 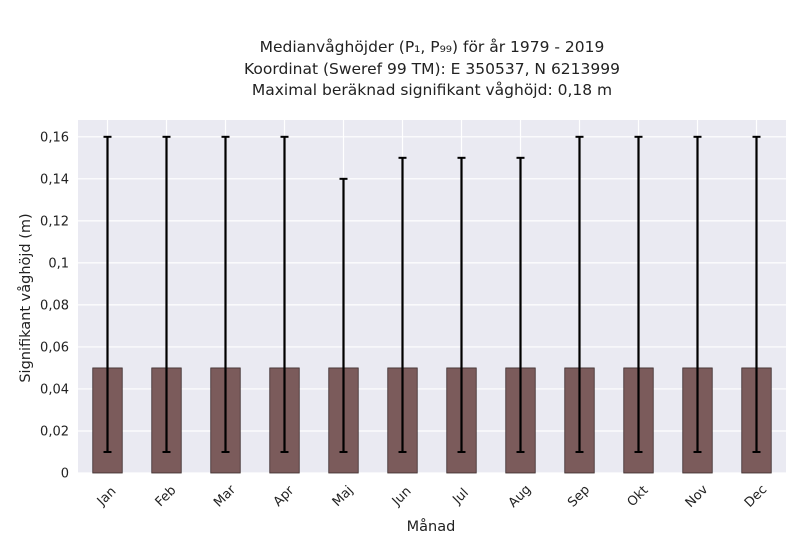 What do you see at coordinates (65, 474) in the screenshot?
I see `y-tick-label: 0` at bounding box center [65, 474].